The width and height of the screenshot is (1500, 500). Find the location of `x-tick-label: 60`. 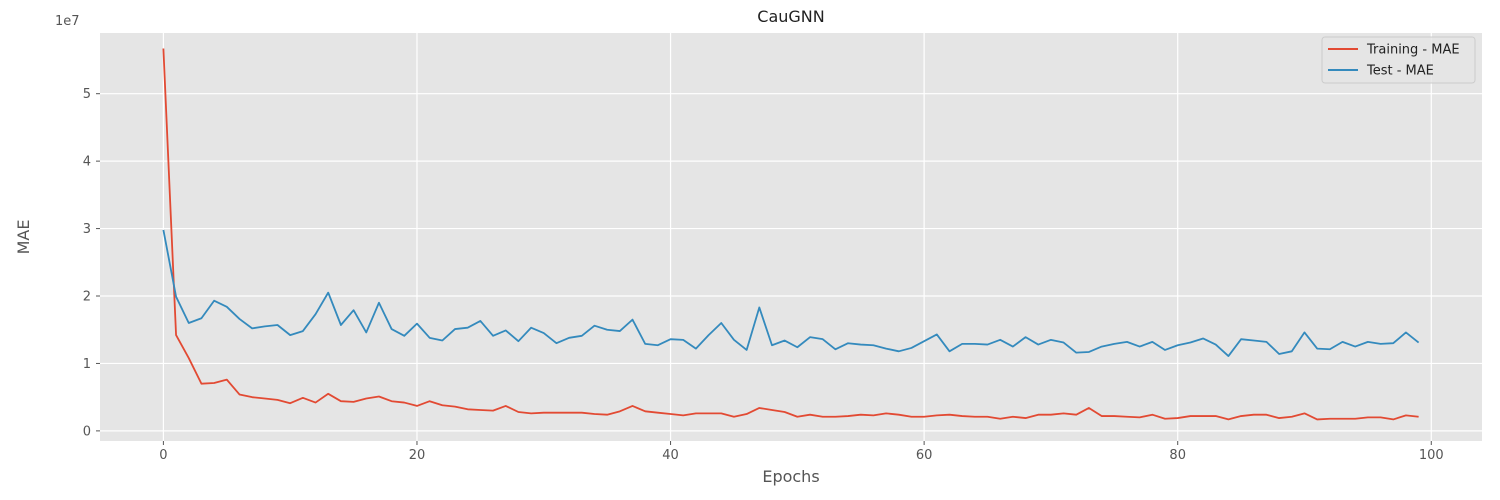

x-tick-label: 60 is located at coordinates (924, 455).